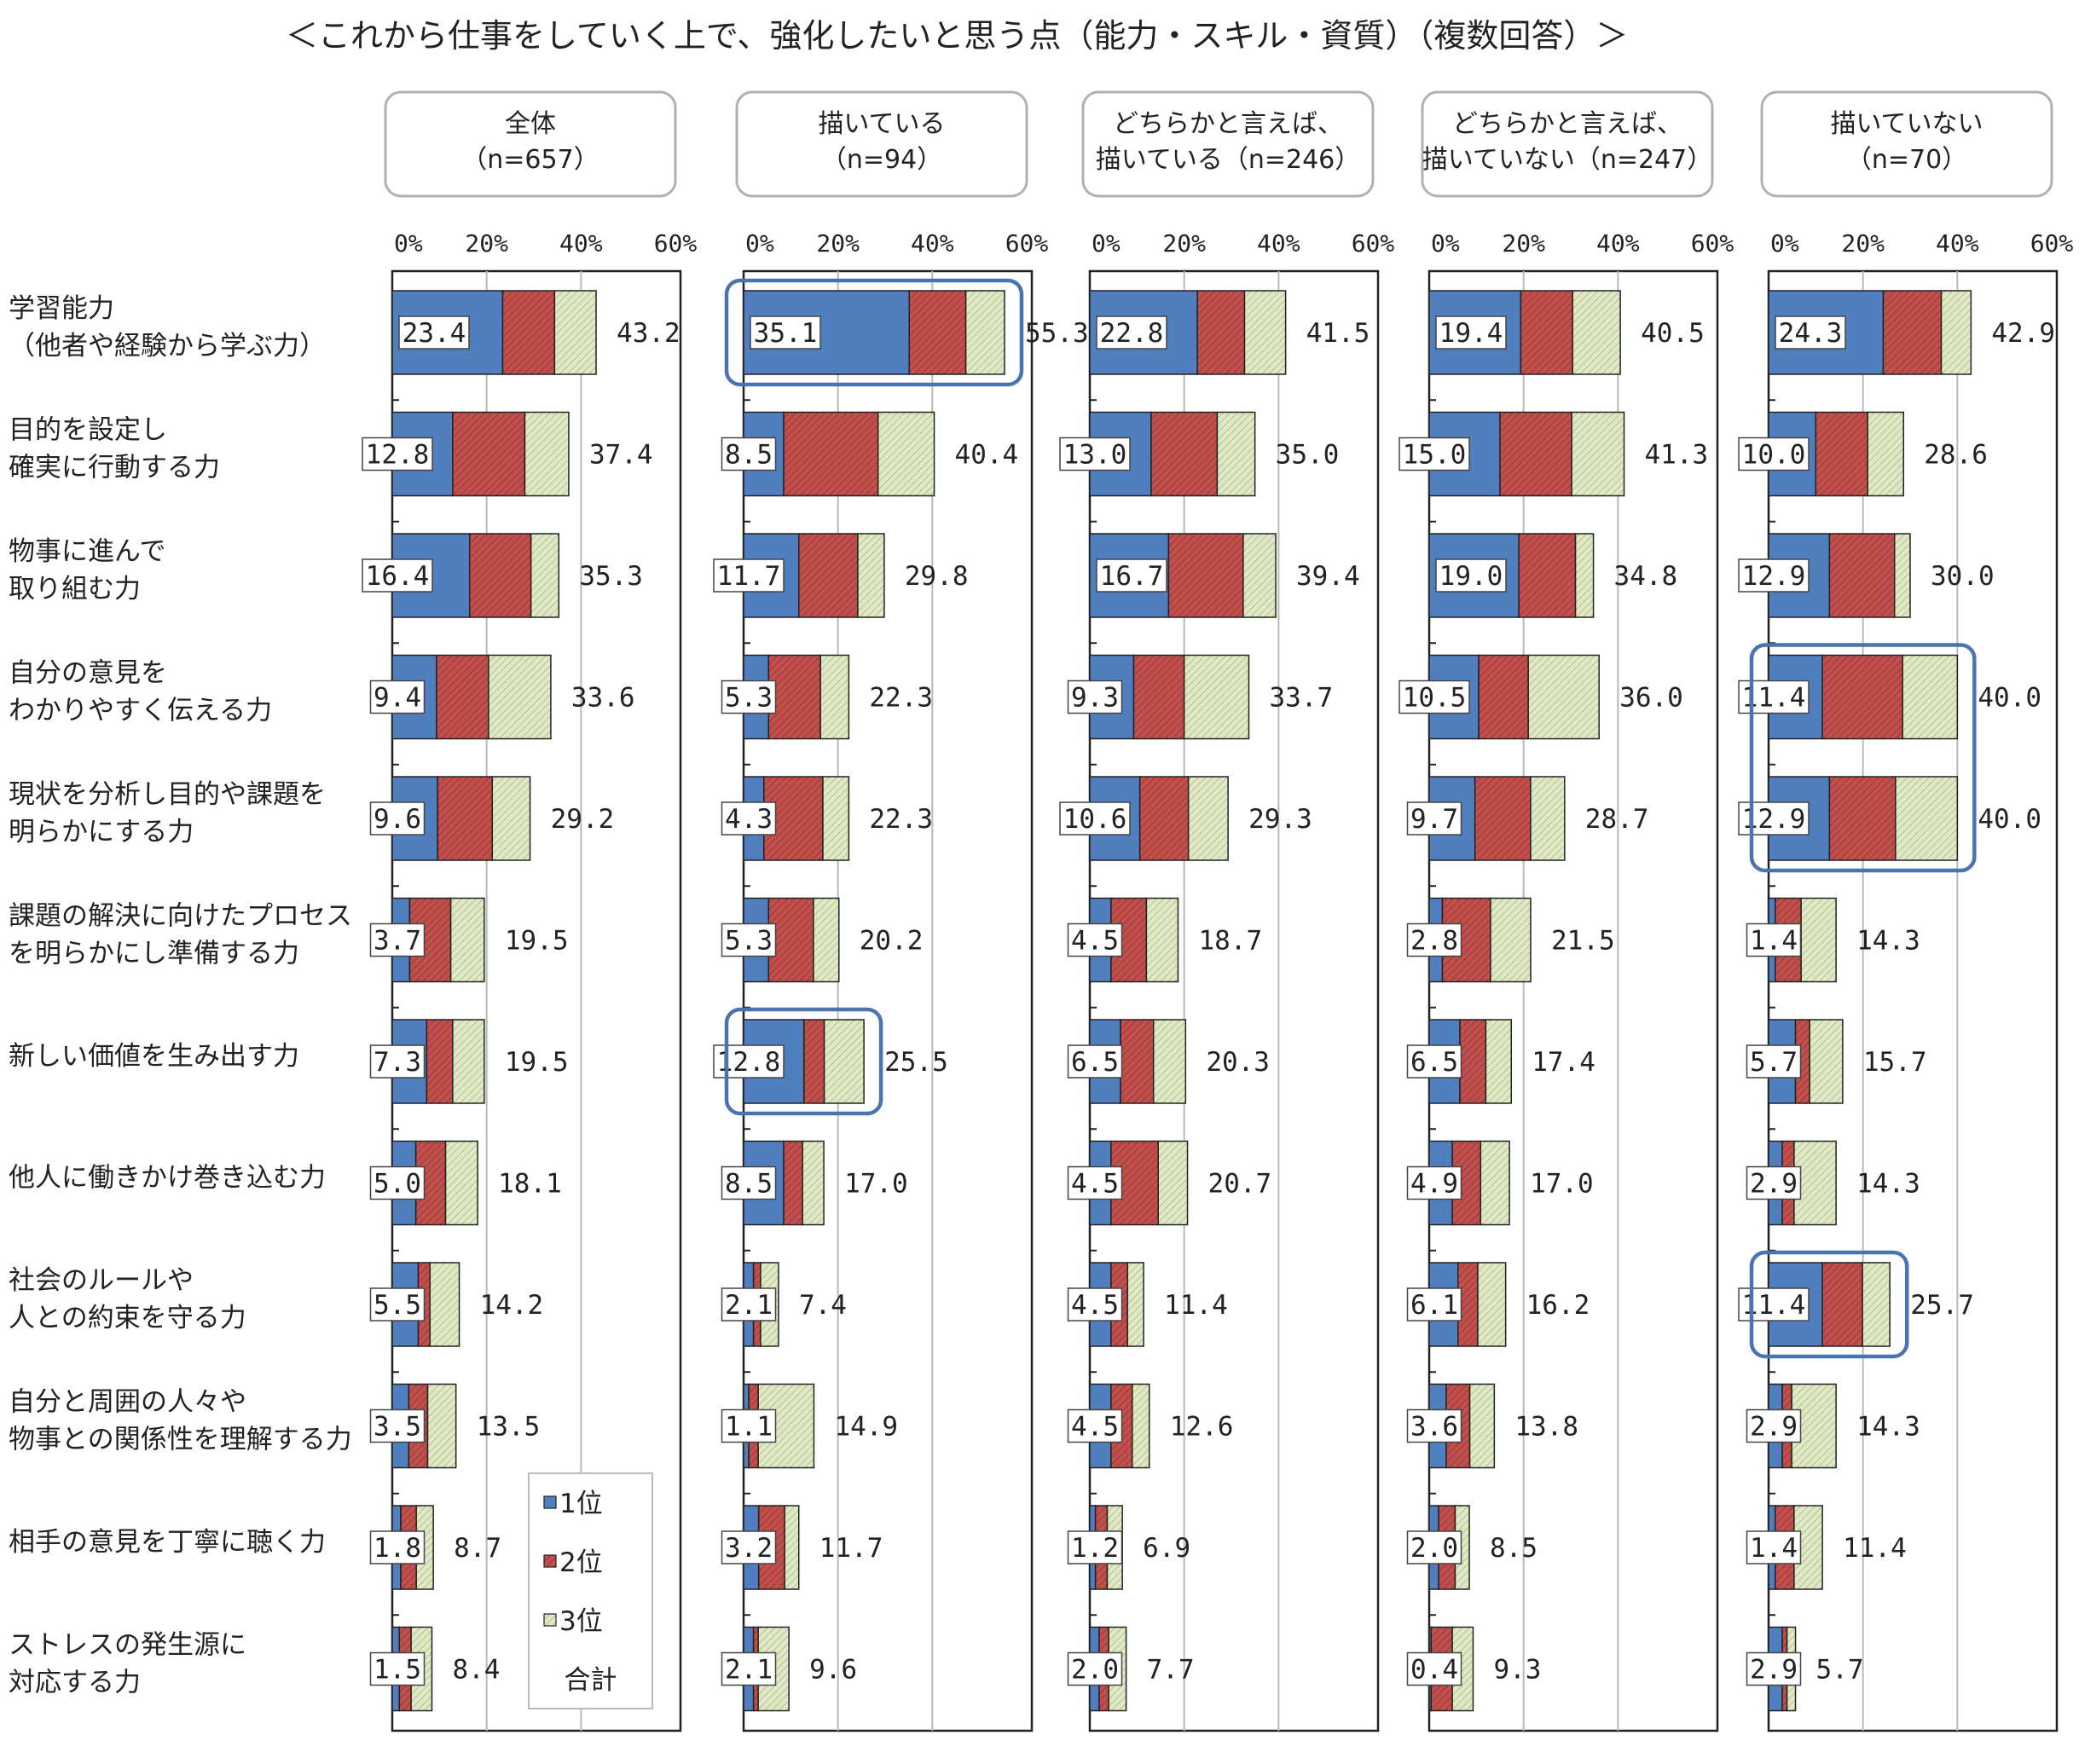 The width and height of the screenshot is (2079, 1764). I want to click on rank1-value-label: 11.7, so click(749, 576).